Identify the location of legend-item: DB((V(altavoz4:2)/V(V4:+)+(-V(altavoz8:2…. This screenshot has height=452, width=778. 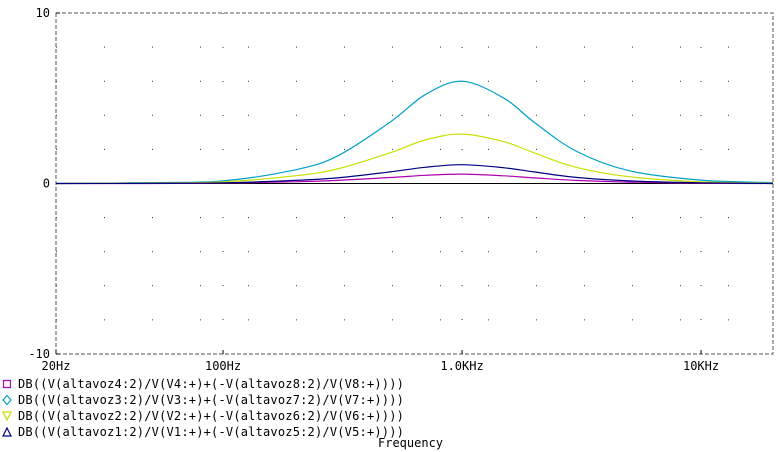
(203, 384).